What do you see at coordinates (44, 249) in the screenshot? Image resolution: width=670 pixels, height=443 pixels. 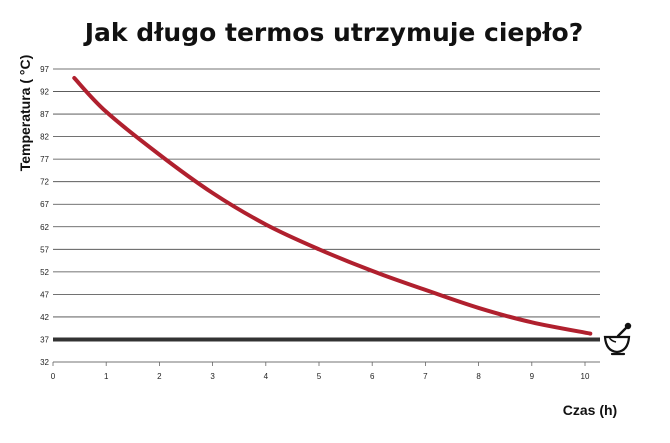 I see `y-tick-label: 57` at bounding box center [44, 249].